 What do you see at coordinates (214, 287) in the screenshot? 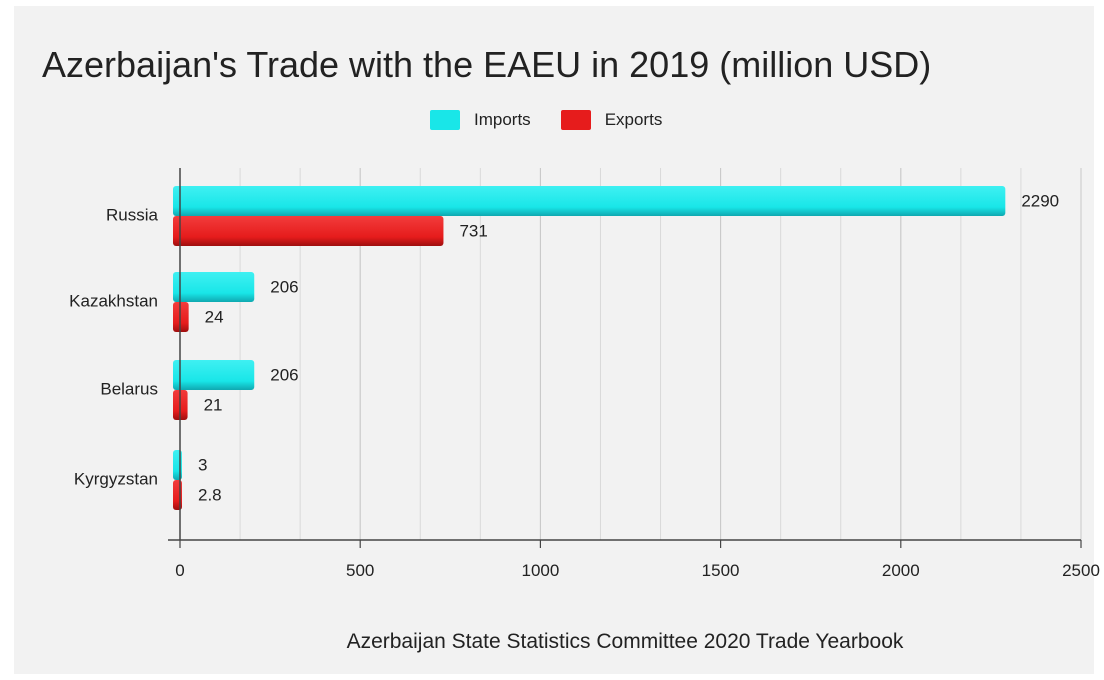
I see `bar-imports-kazakhstan` at bounding box center [214, 287].